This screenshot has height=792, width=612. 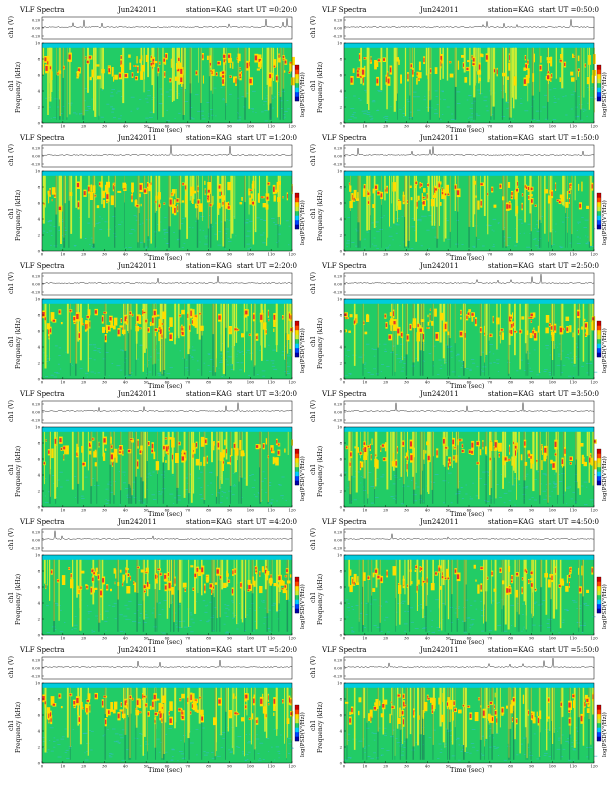 I want to click on x-tick-label: 0, so click(x=344, y=126).